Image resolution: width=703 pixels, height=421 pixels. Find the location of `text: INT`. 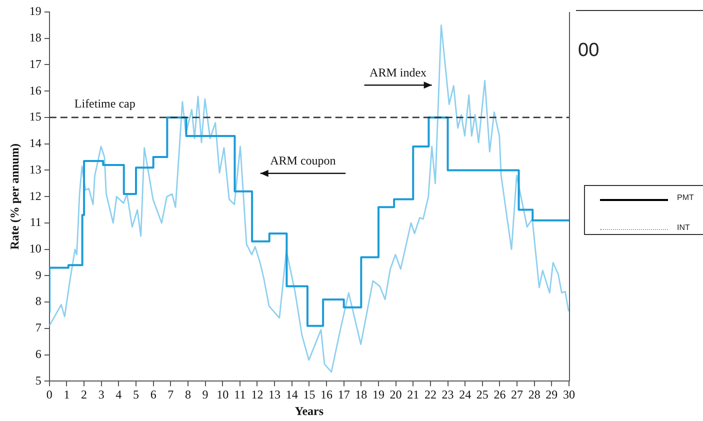

text: INT is located at coordinates (683, 227).